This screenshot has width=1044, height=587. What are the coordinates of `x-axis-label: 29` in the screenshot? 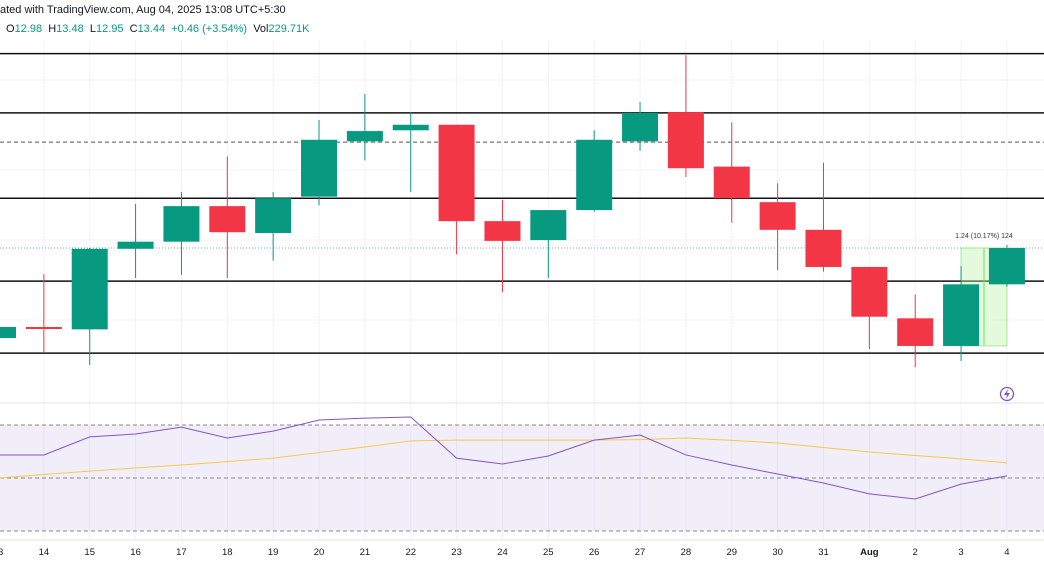 It's located at (731, 552).